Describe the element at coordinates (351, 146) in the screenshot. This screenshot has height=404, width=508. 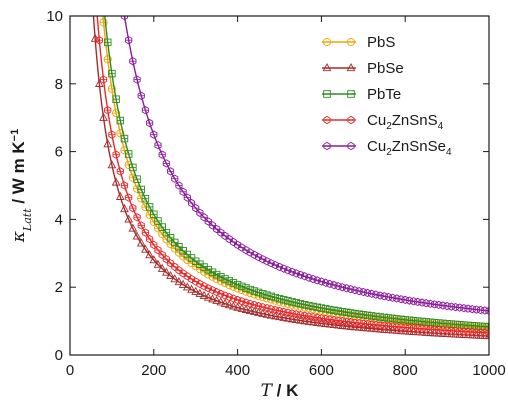
I see `legend-marker-Cu2ZnSnSe4` at that location.